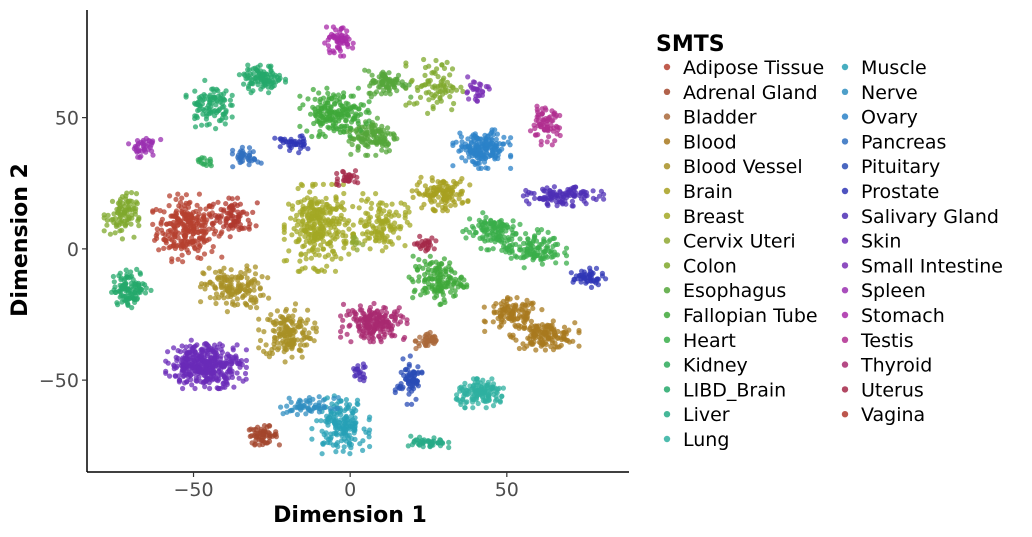  Describe the element at coordinates (59, 381) in the screenshot. I see `y-tick-label: −50` at that location.